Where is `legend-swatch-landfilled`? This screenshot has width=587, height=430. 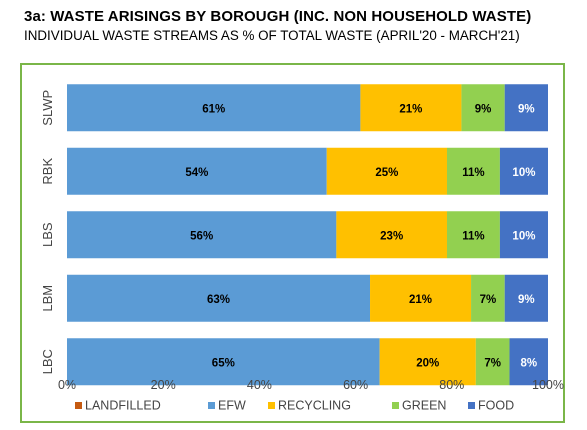
legend-swatch-landfilled is located at coordinates (78, 405).